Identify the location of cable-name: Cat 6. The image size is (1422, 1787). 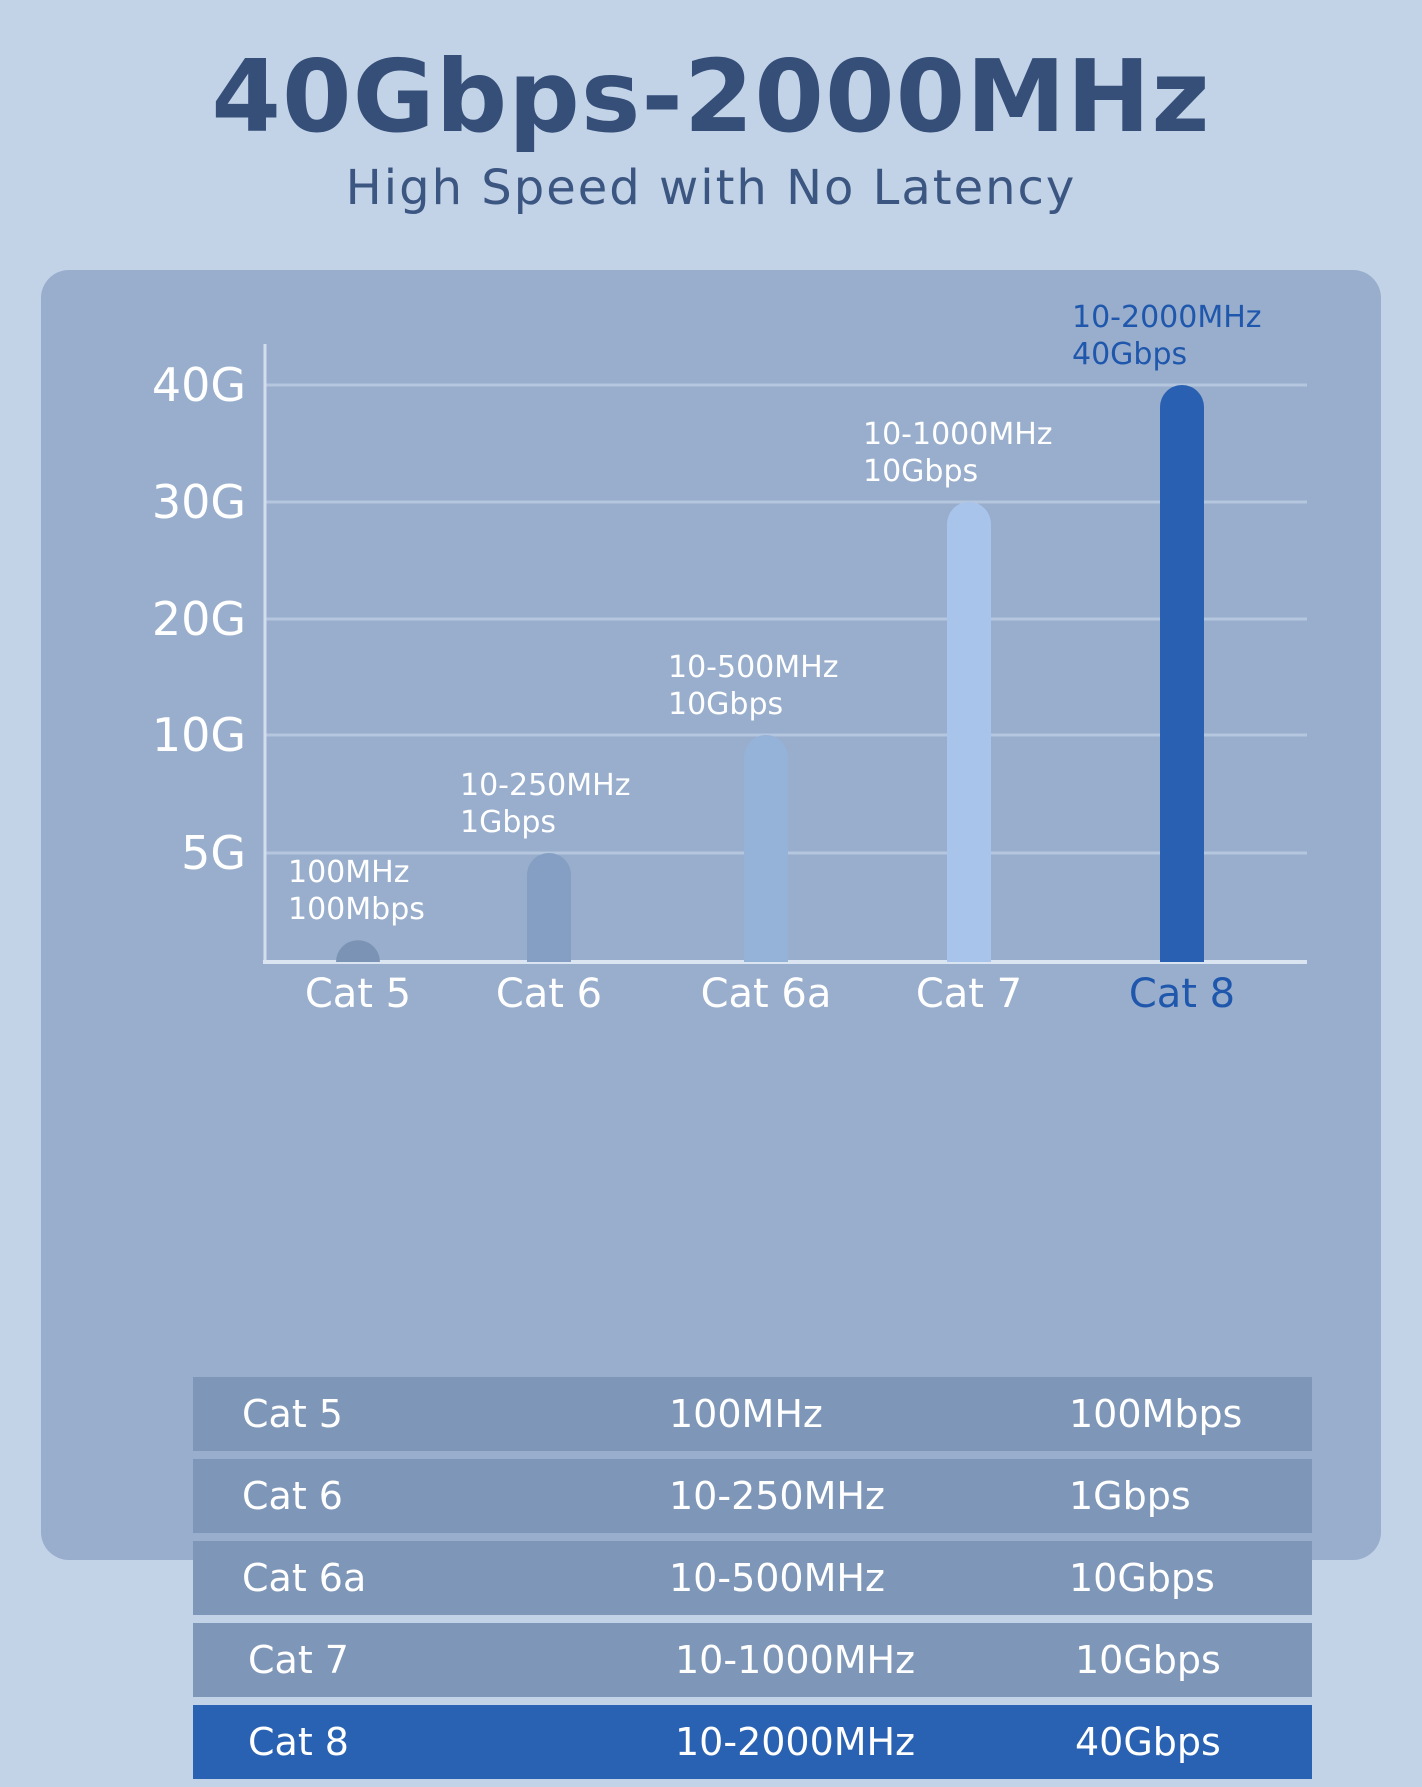
(292, 1496).